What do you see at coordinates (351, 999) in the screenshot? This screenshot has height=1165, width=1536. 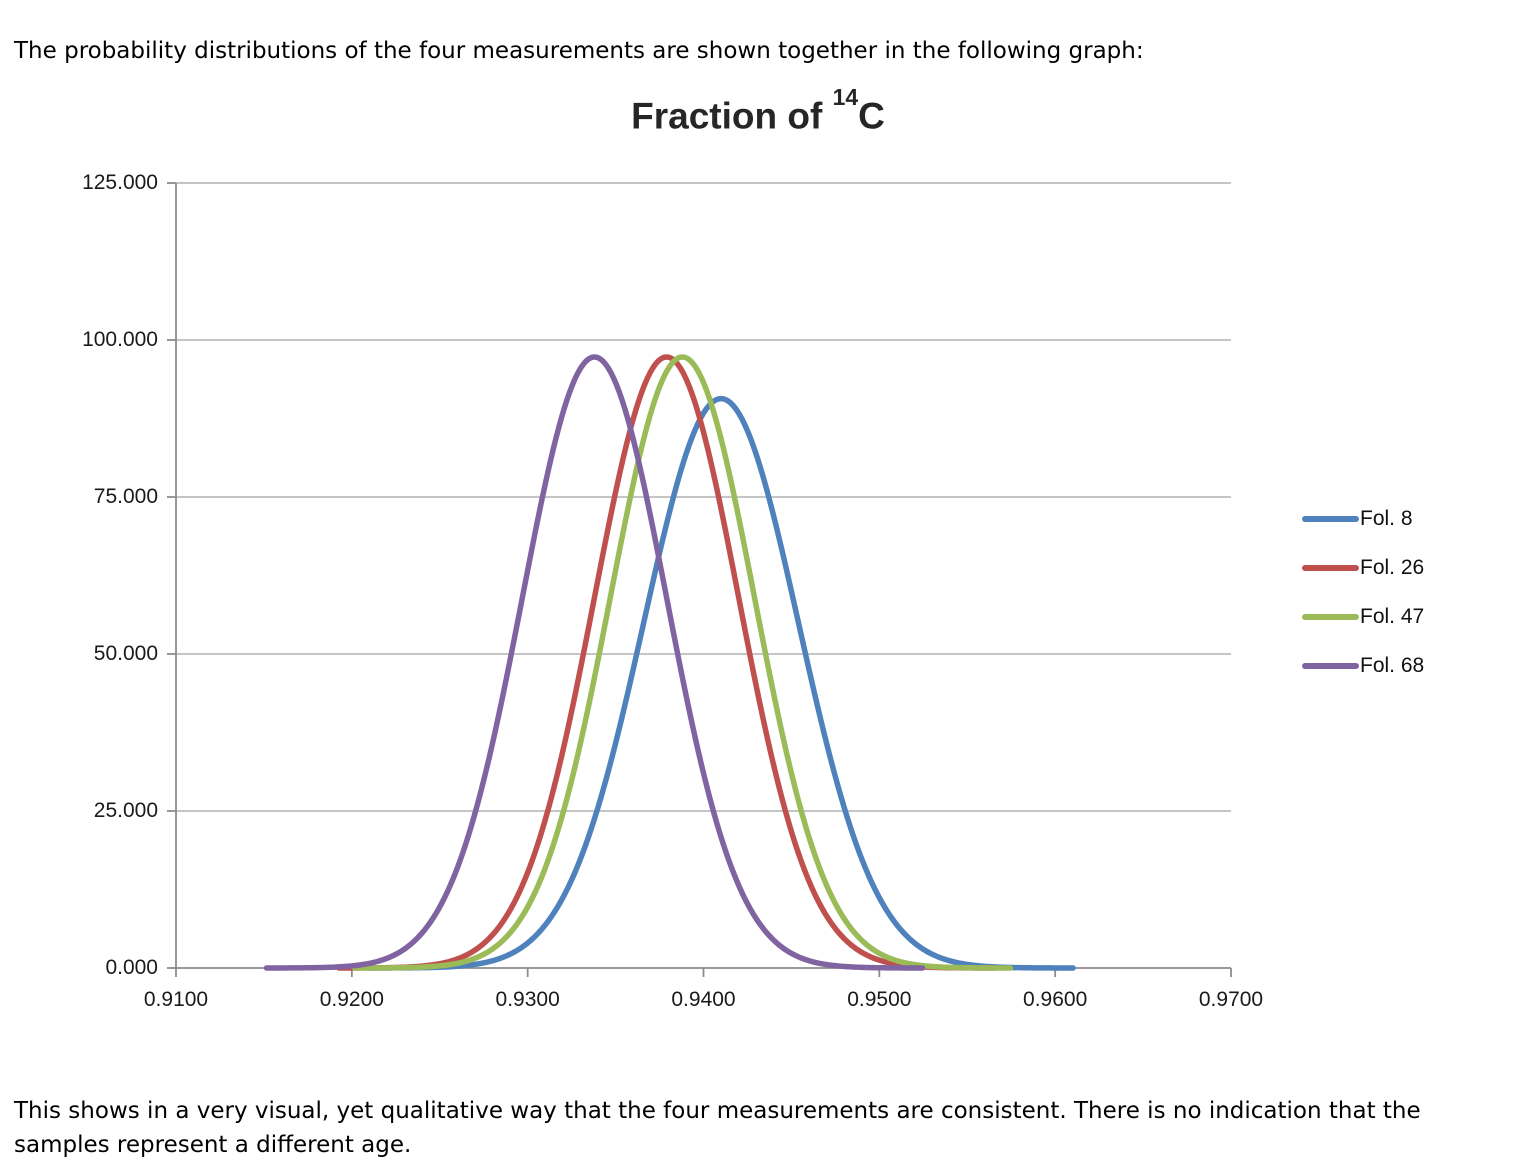 I see `x-axis-label: 0.9200` at bounding box center [351, 999].